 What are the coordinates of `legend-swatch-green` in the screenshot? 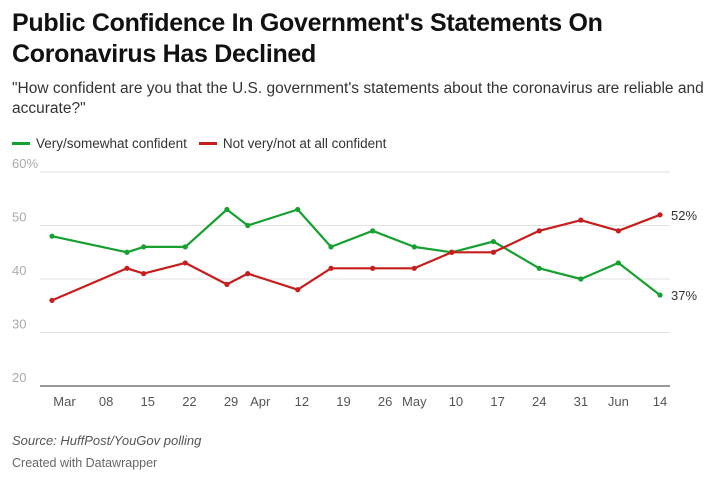 It's located at (21, 143).